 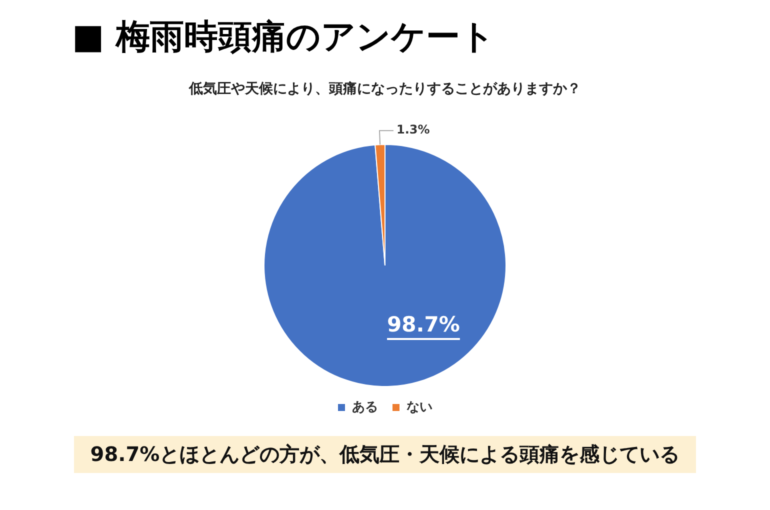 What do you see at coordinates (419, 407) in the screenshot?
I see `legend-label: ない` at bounding box center [419, 407].